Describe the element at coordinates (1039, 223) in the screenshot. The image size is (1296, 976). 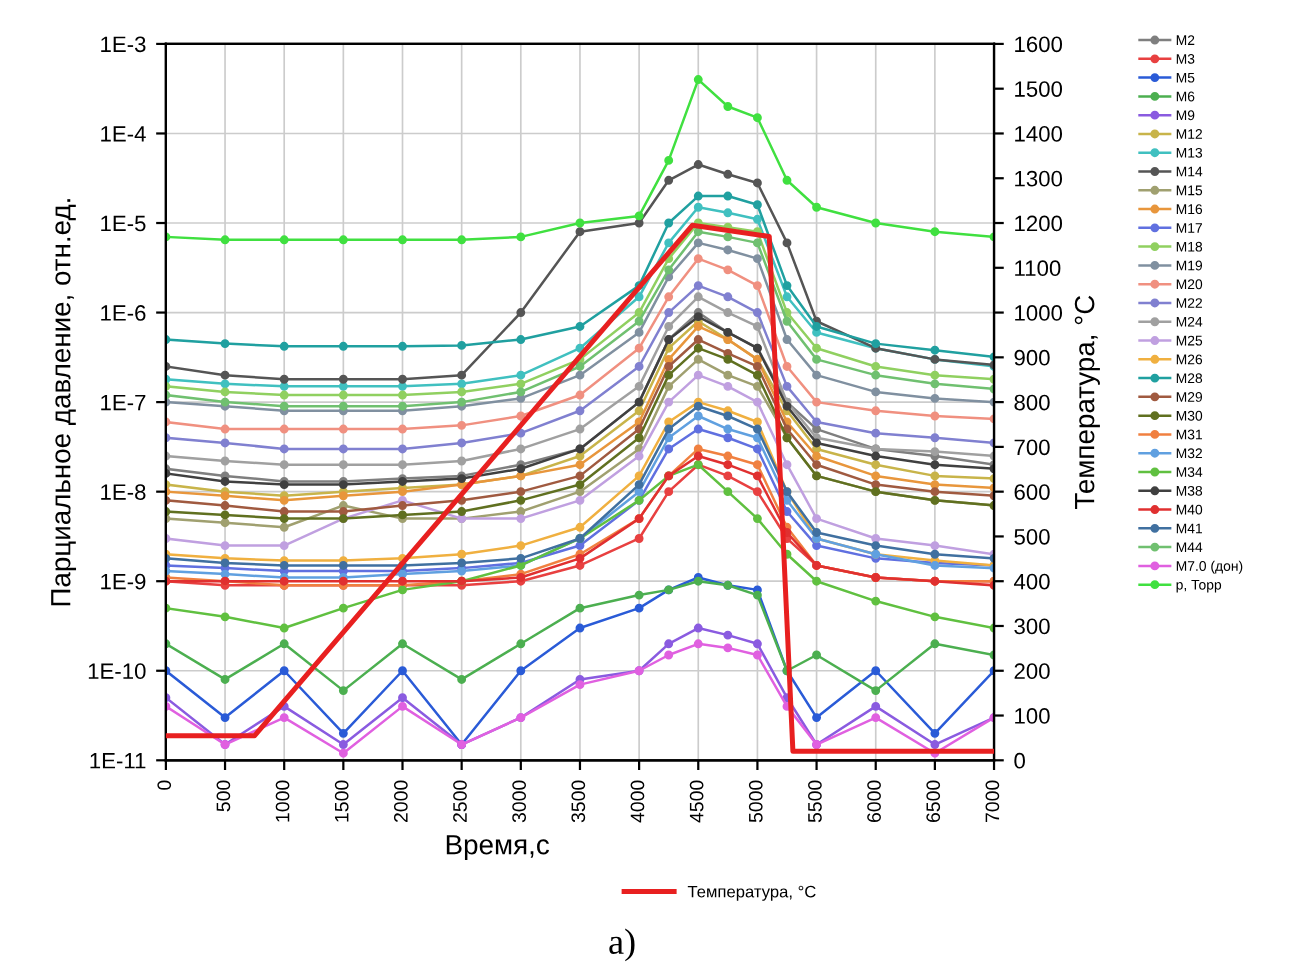
I see `y2-tick-label: 1200` at that location.